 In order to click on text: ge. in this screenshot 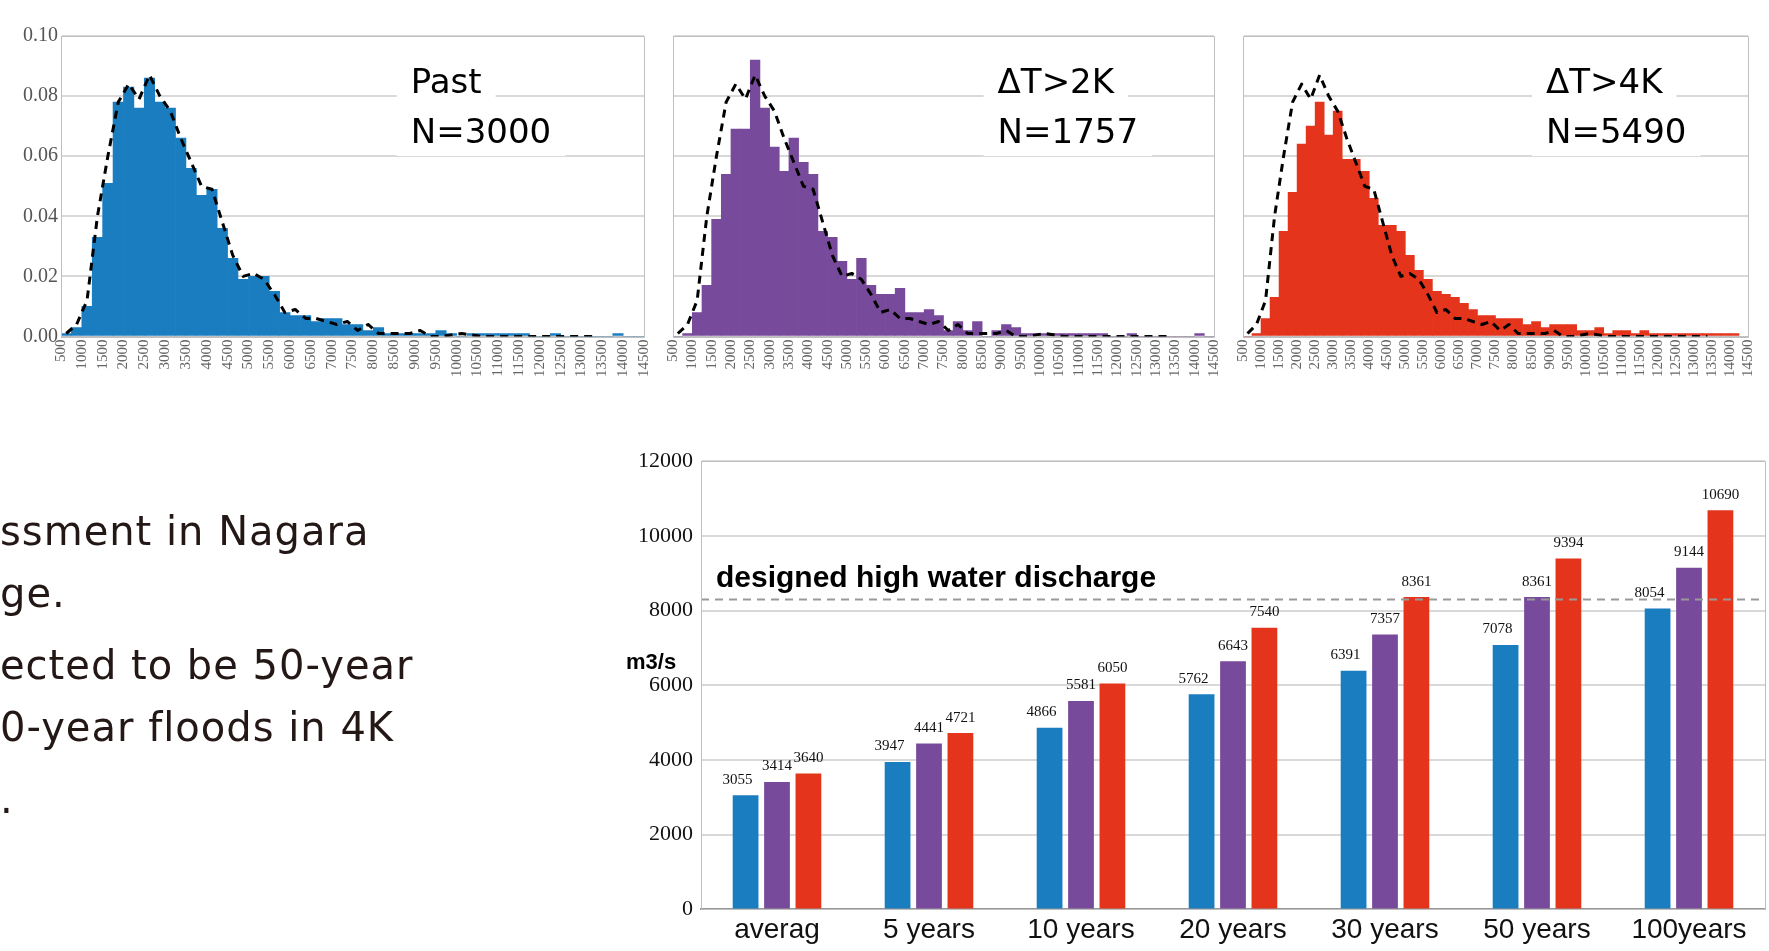, I will do `click(33, 593)`.